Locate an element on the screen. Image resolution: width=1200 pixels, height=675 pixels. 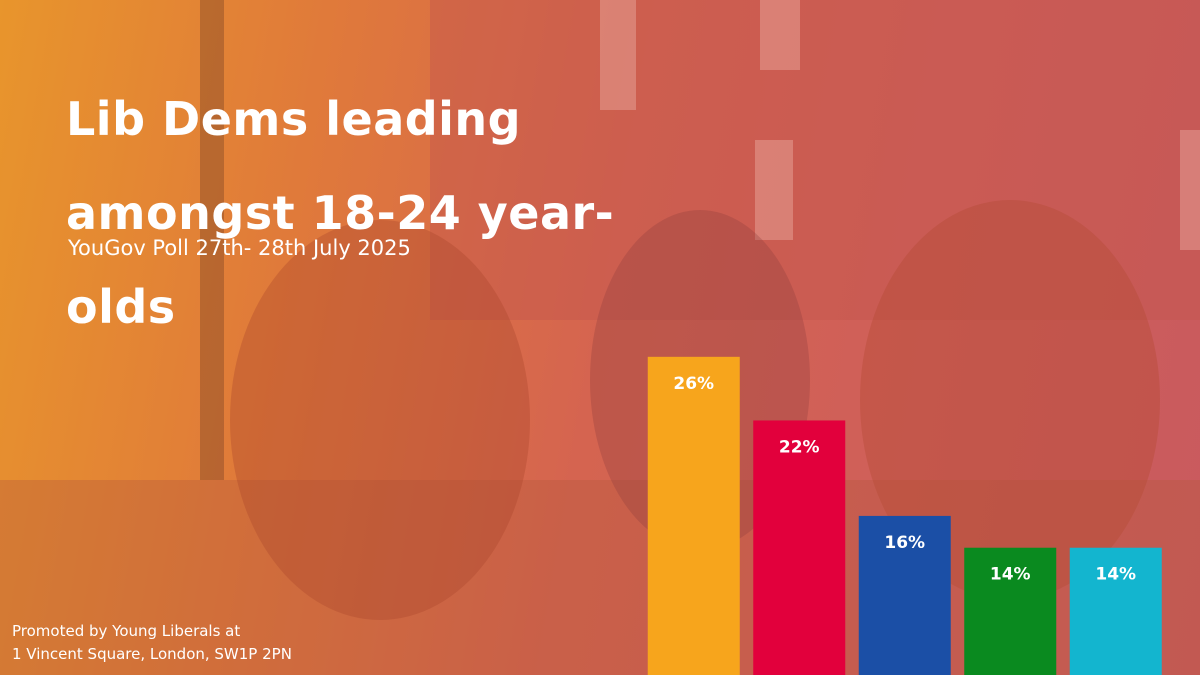
footer-line: Promoted by Young Liberals at is located at coordinates (126, 631).